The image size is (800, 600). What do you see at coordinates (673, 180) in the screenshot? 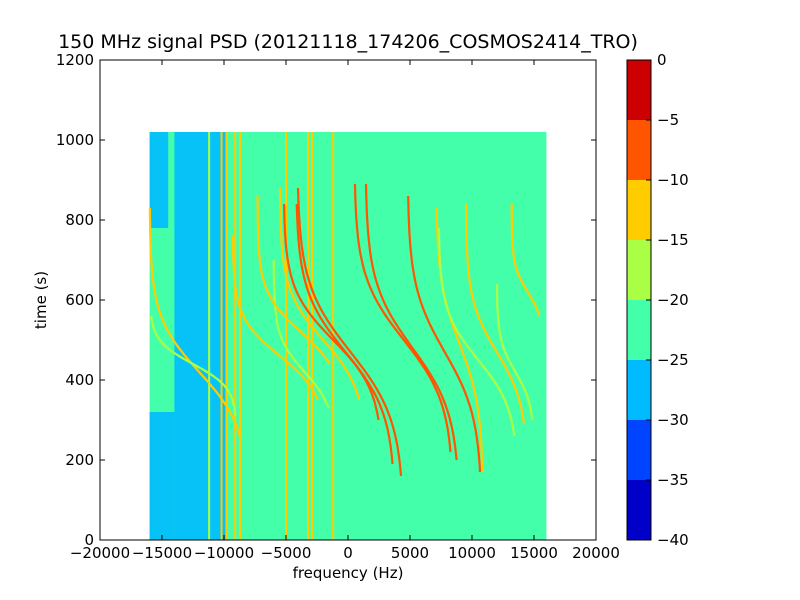
I see `colorbar-tick-label: −10` at bounding box center [673, 180].